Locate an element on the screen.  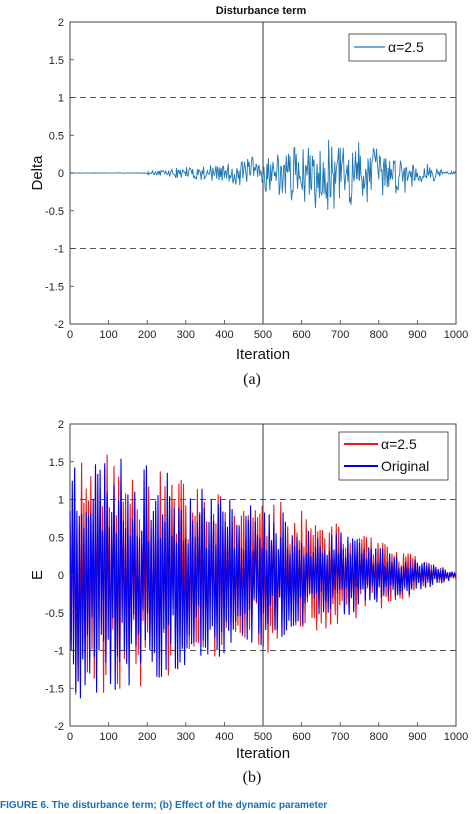
chart-a-x-ticks: 0 100 200 300 400 500 600 700 800 900 1000 is located at coordinates (267, 330).